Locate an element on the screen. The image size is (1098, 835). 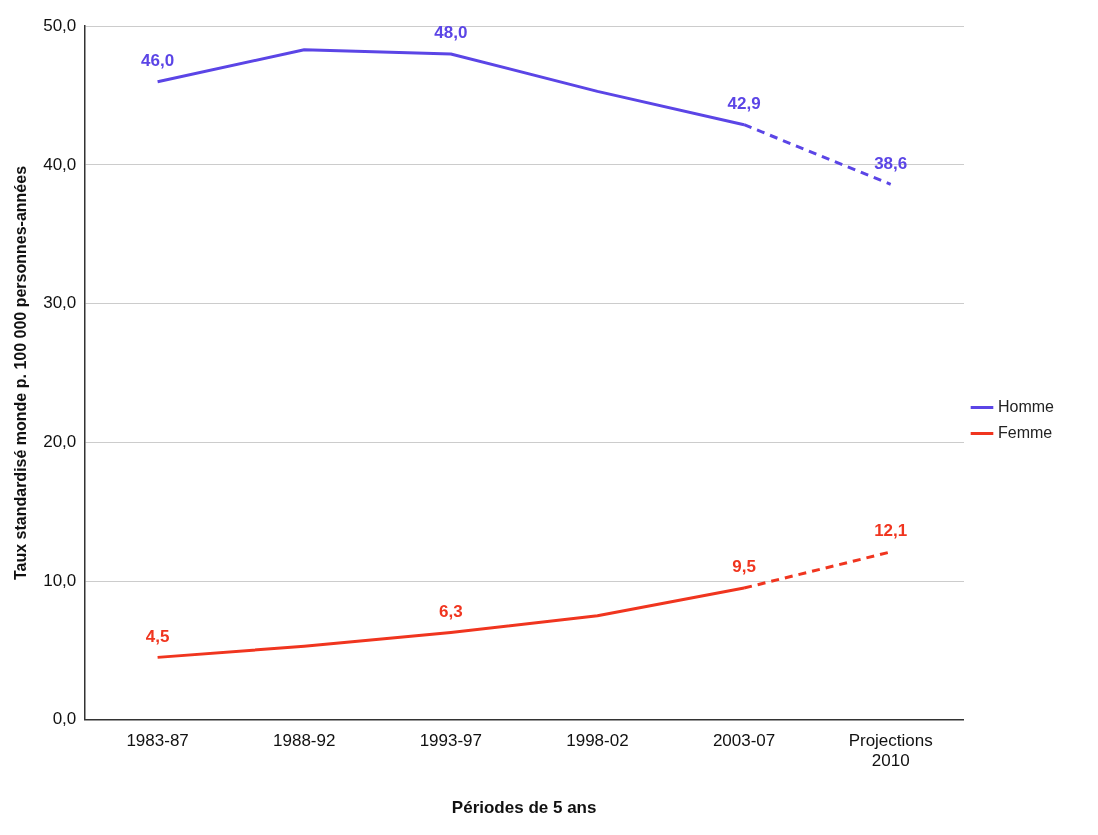
data-label: 4,5 is located at coordinates (157, 636).